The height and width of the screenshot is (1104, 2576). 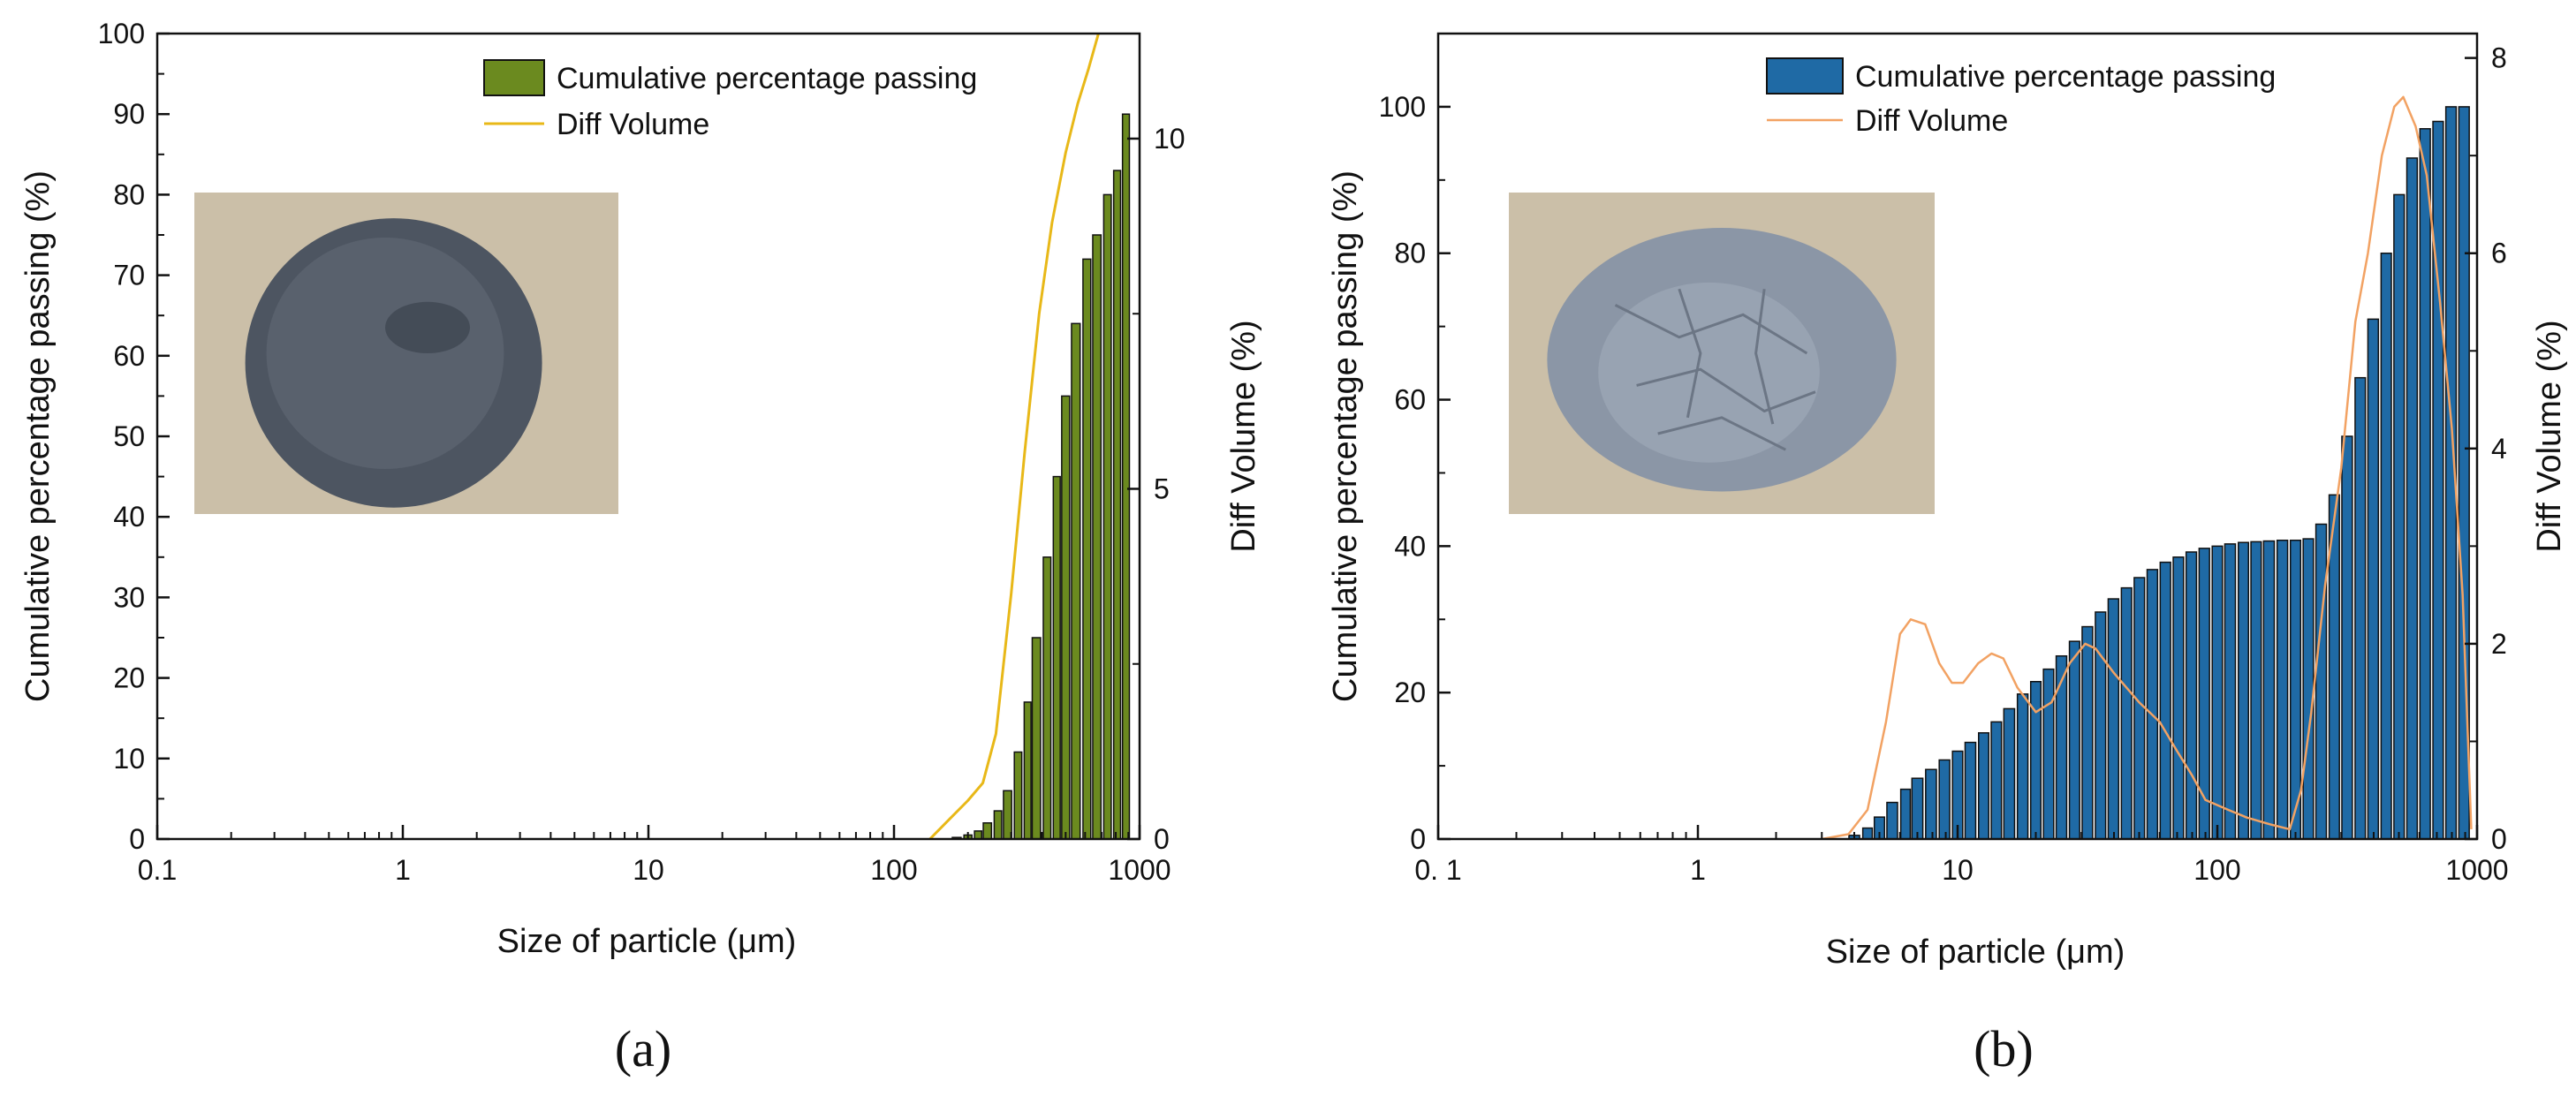 What do you see at coordinates (129, 597) in the screenshot?
I see `y-tick-label: 30` at bounding box center [129, 597].